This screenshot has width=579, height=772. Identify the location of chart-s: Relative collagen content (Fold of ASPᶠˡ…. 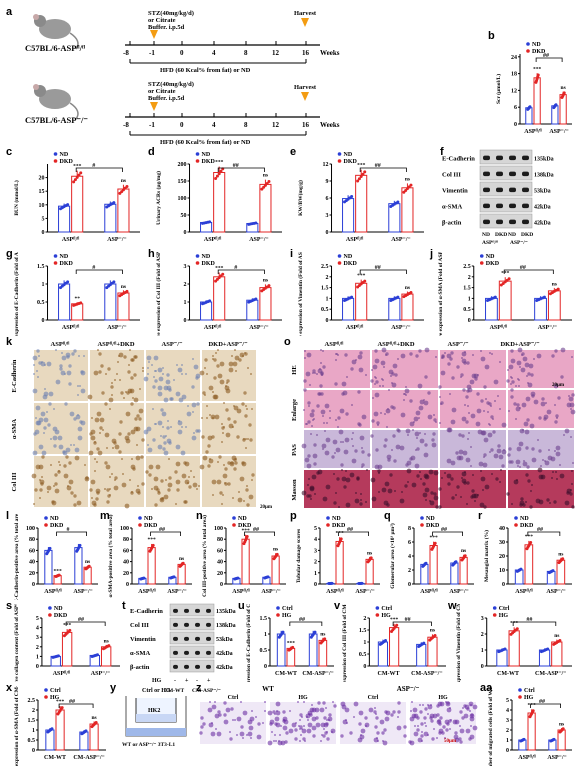
(66, 643).